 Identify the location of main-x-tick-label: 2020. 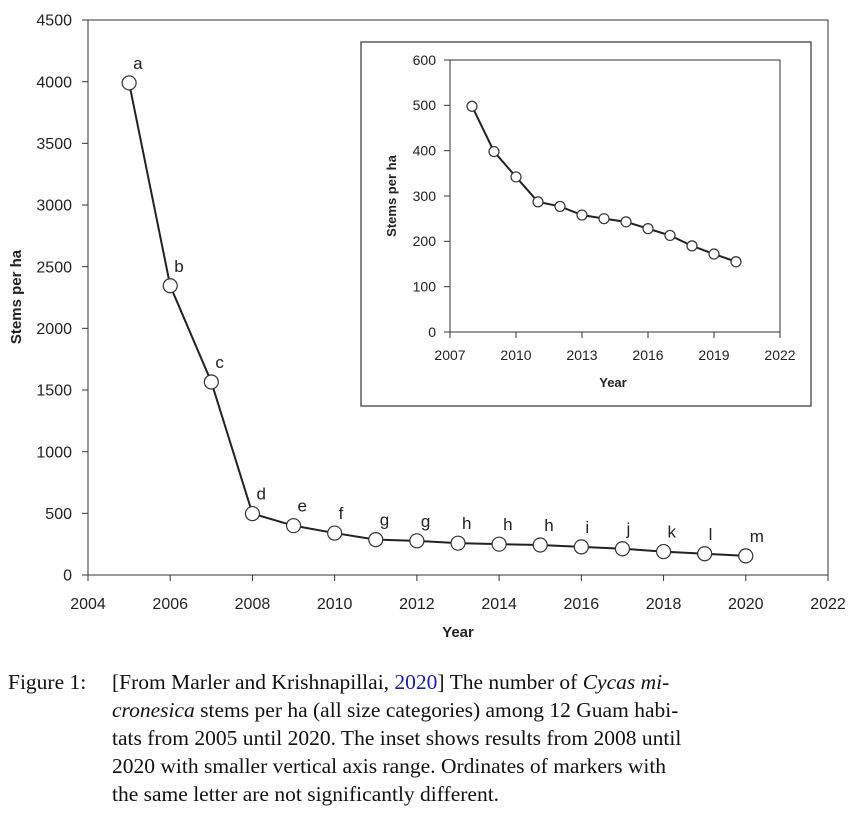
(746, 604).